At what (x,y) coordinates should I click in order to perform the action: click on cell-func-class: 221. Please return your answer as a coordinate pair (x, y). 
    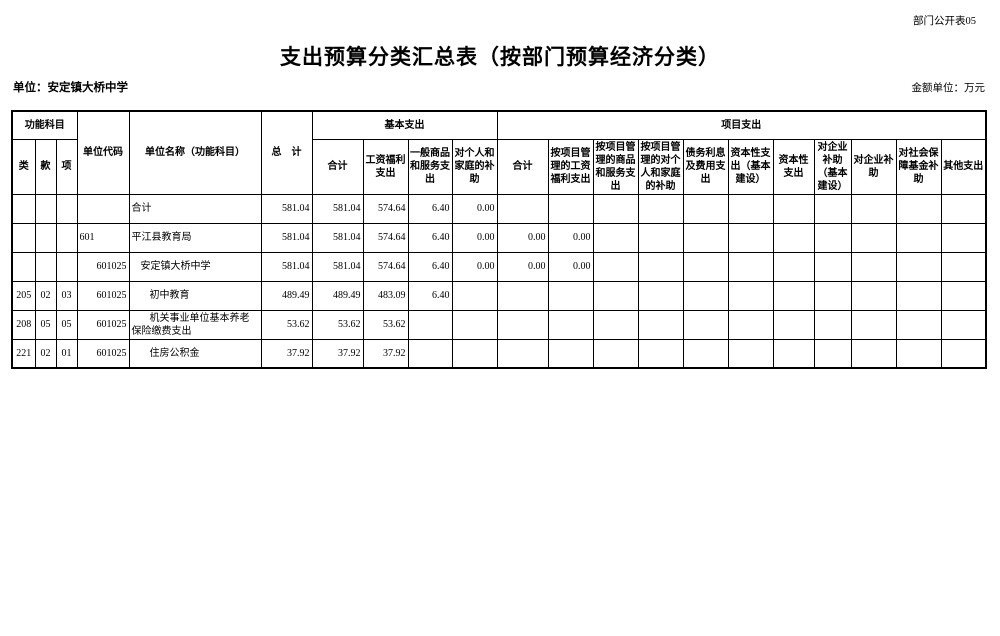
    Looking at the image, I should click on (23, 353).